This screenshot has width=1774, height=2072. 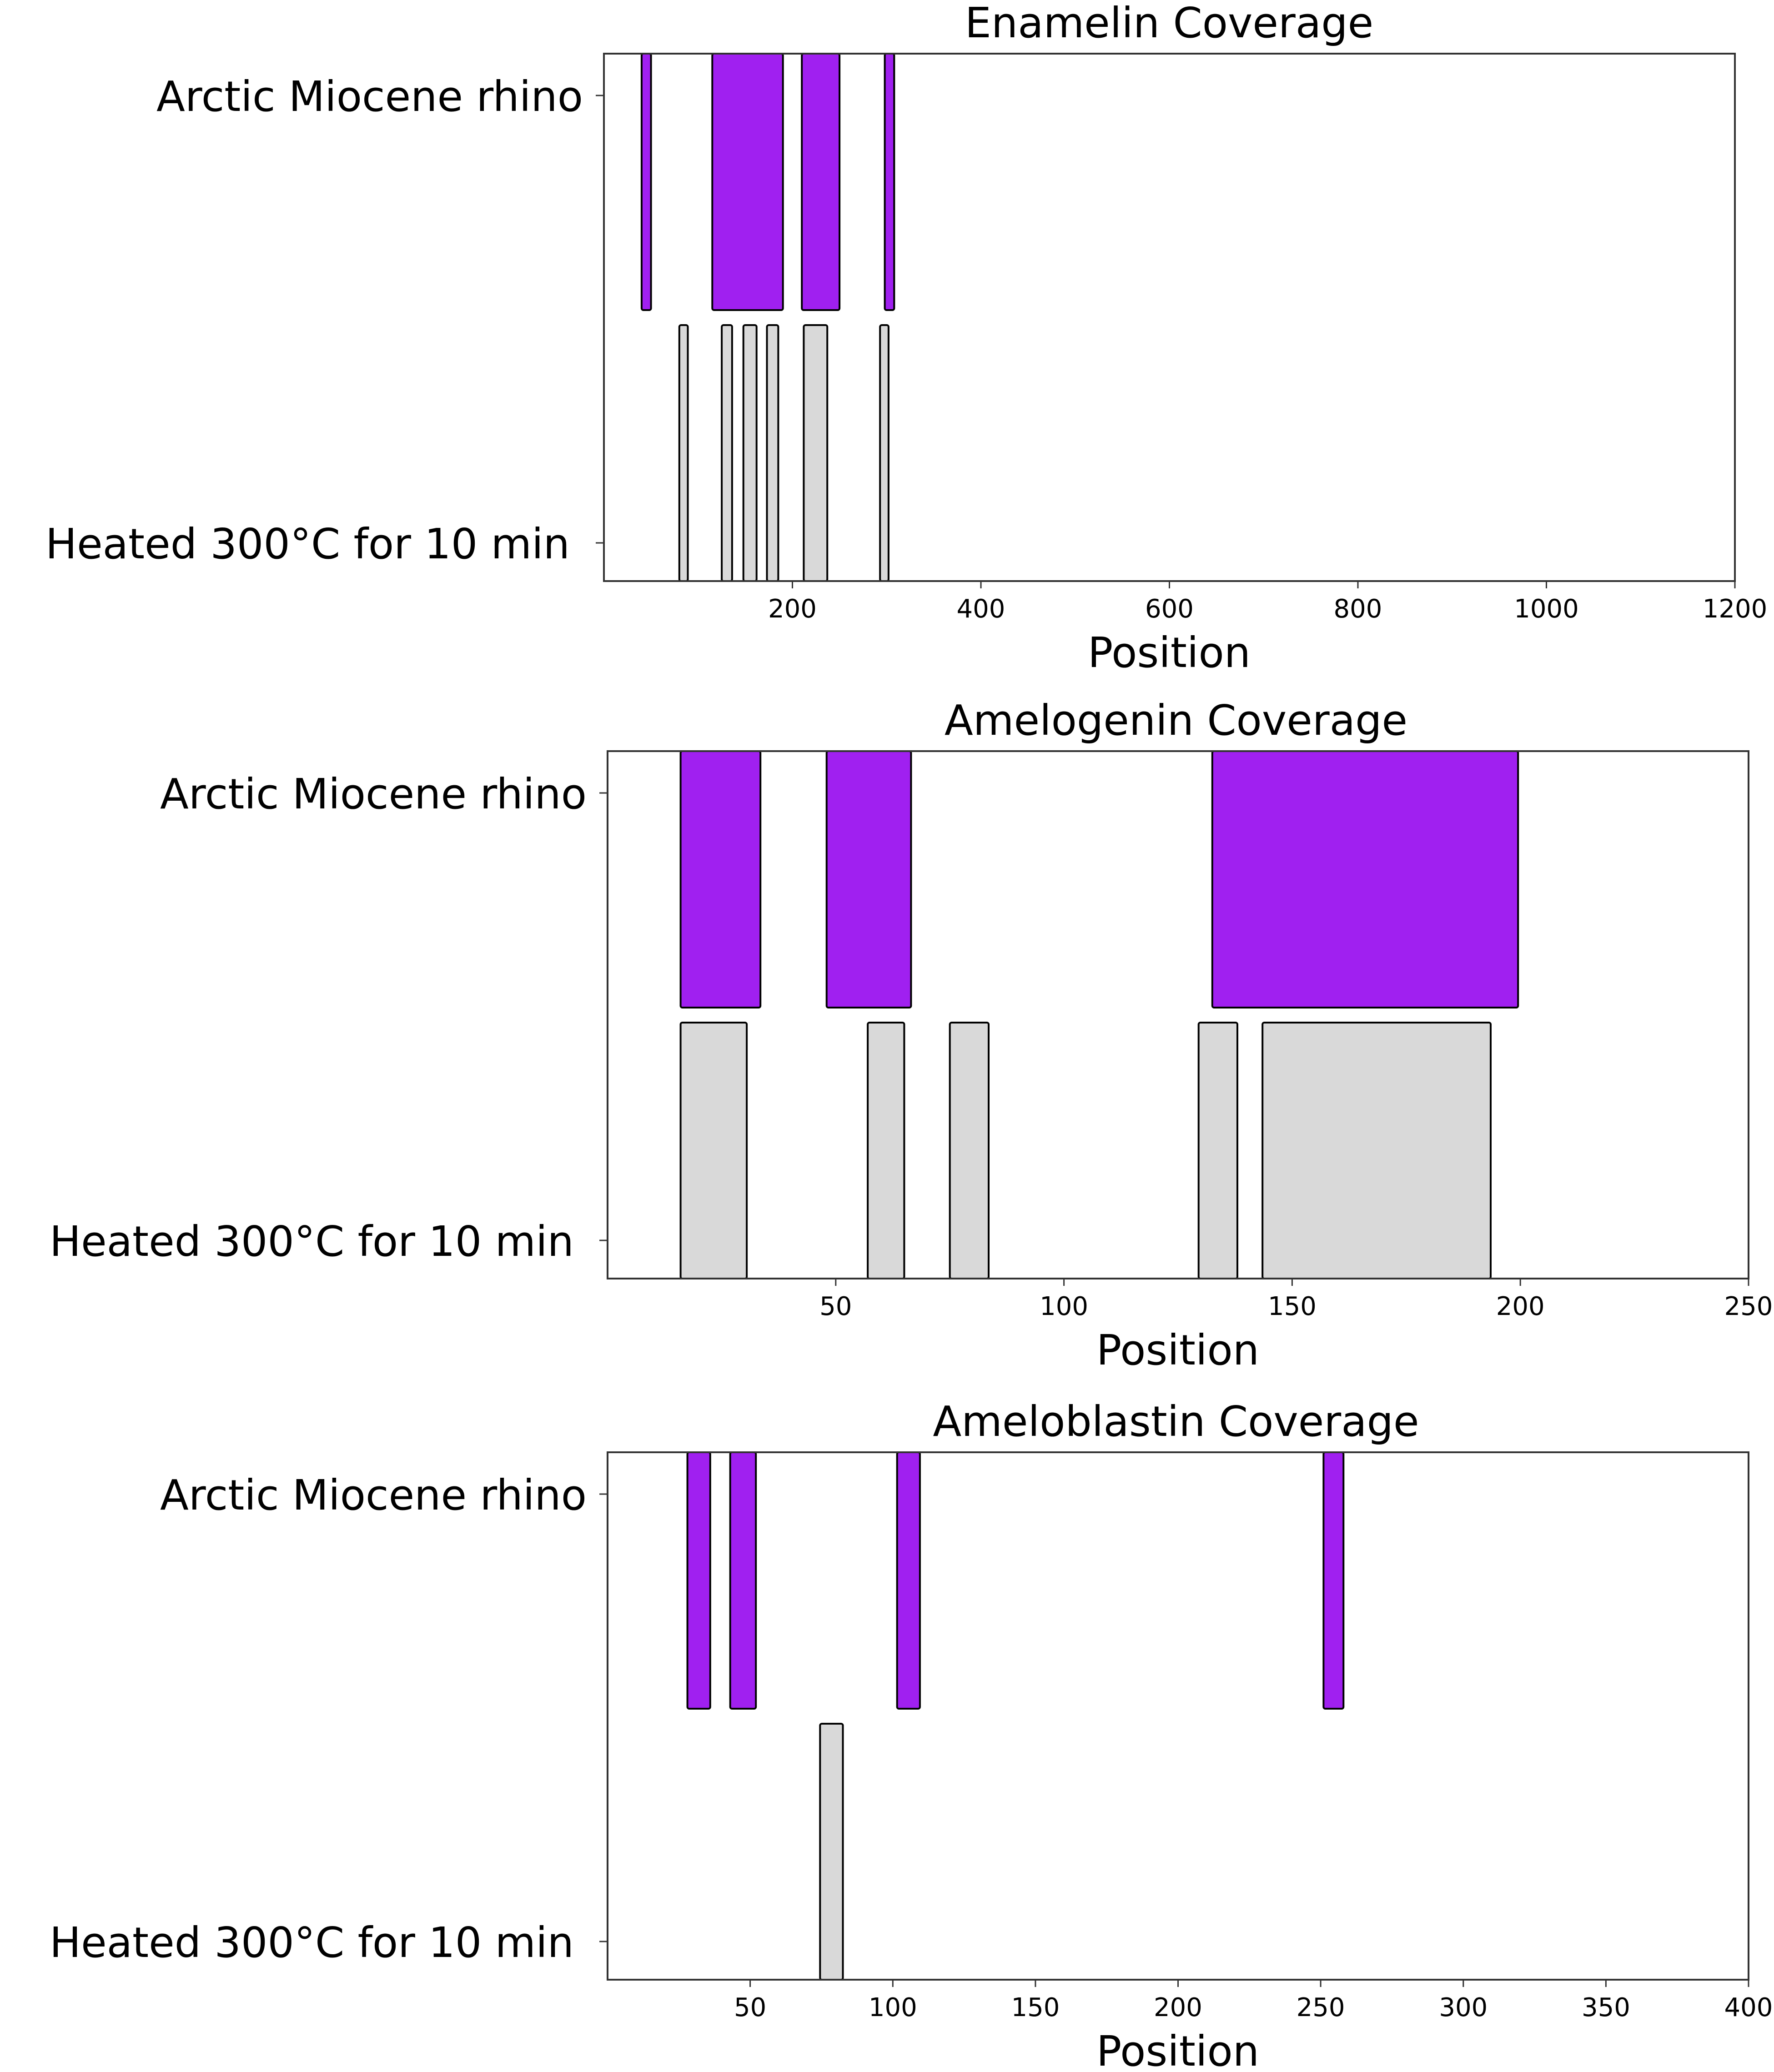 What do you see at coordinates (1253, 2001) in the screenshot?
I see `ameloblastin-xticks: 50 100 150 200 250 300 350 400` at bounding box center [1253, 2001].